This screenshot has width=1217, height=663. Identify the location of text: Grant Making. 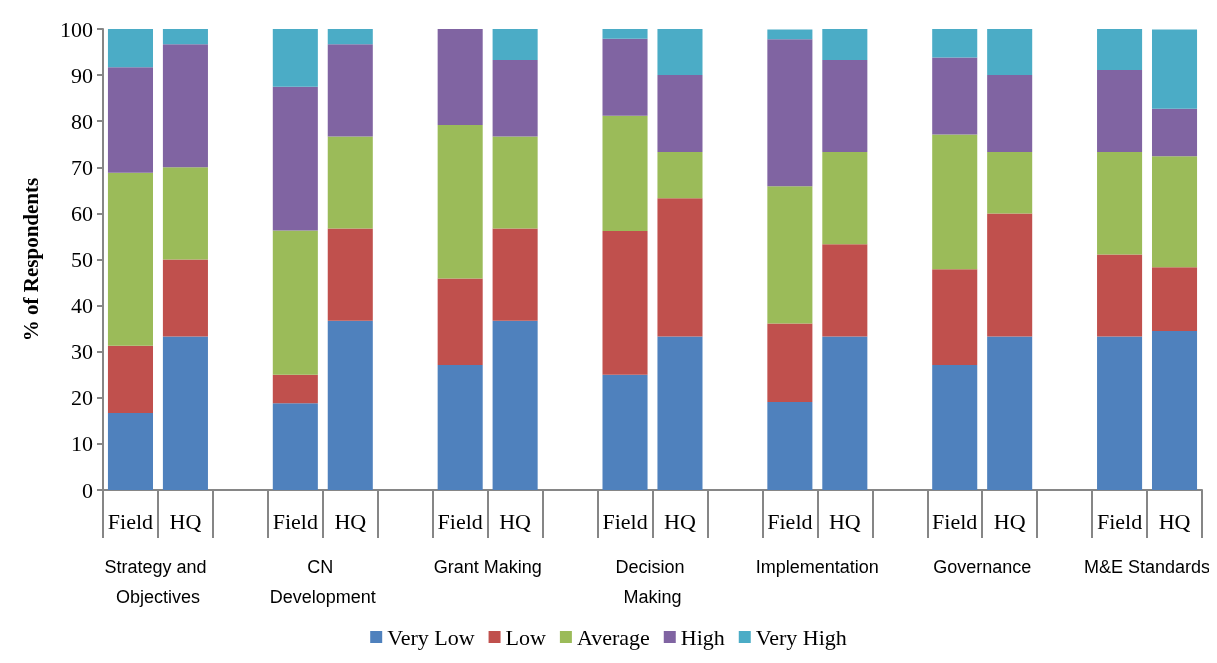
(487, 567).